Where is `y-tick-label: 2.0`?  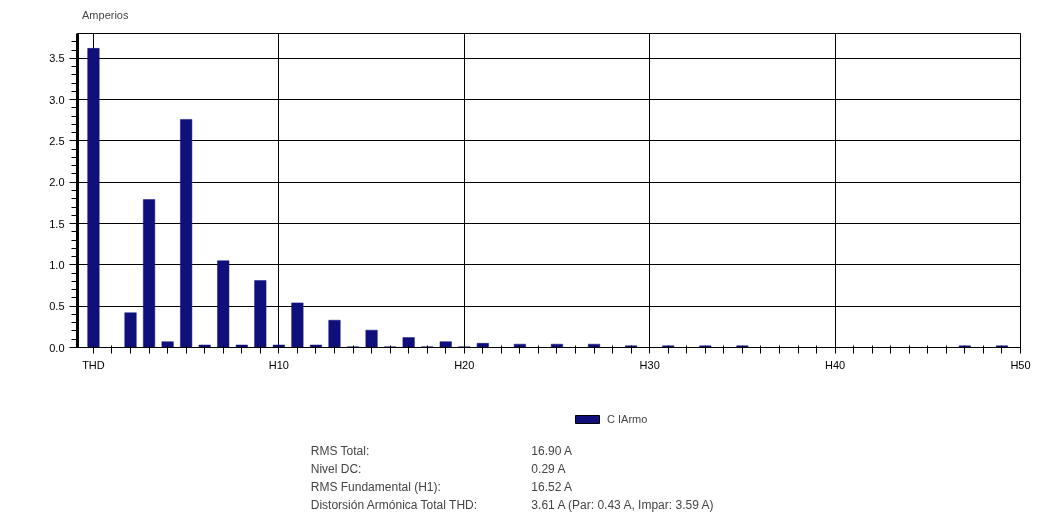 y-tick-label: 2.0 is located at coordinates (57, 182).